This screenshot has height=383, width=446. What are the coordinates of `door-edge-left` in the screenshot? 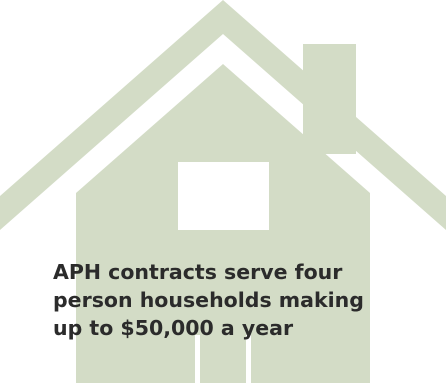 It's located at (197, 359).